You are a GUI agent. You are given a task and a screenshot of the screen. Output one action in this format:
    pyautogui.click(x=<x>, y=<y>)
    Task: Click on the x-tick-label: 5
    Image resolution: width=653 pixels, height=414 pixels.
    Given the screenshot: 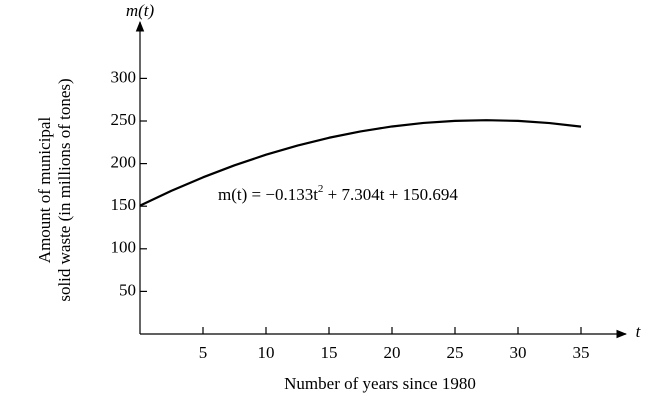 What is the action you would take?
    pyautogui.click(x=203, y=352)
    